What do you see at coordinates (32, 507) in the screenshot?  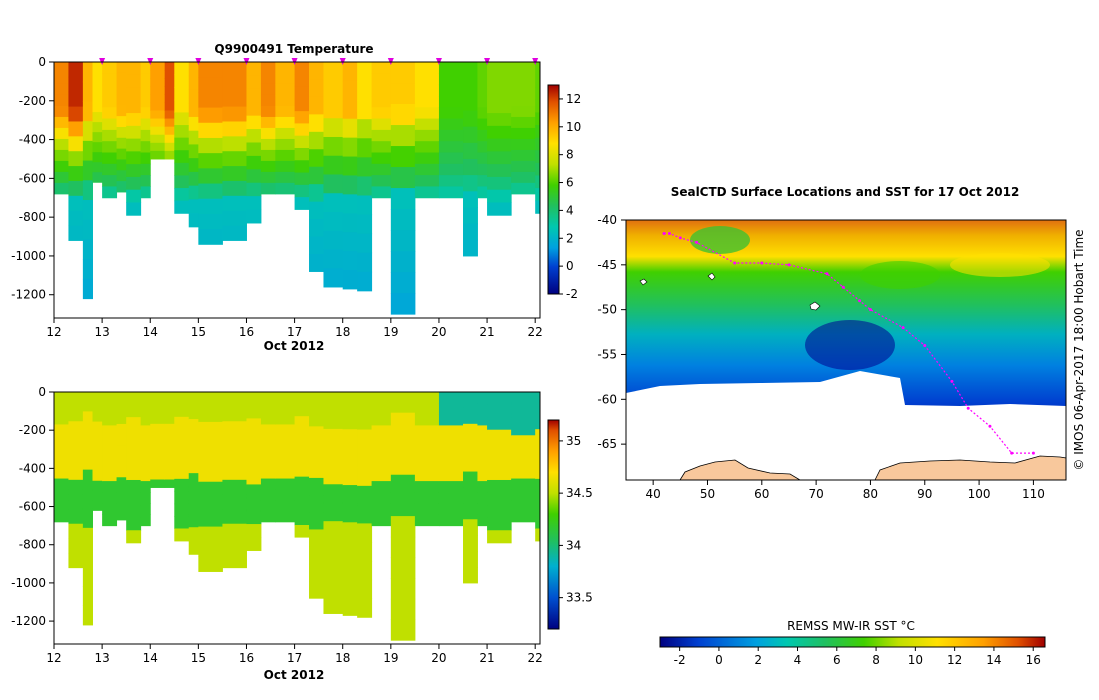 I see `y-tick-label: -600` at bounding box center [32, 507].